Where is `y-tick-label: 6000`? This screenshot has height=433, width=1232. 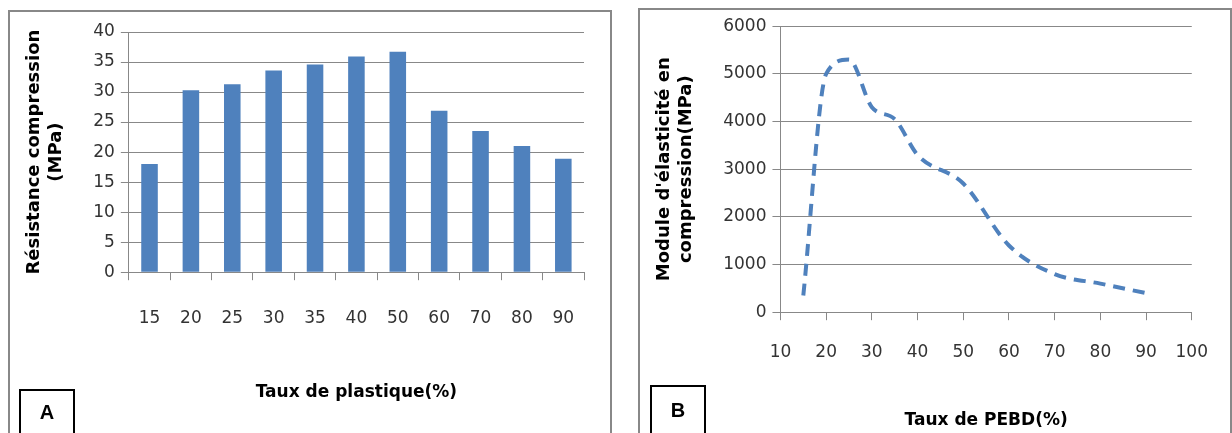 y-tick-label: 6000 is located at coordinates (745, 24).